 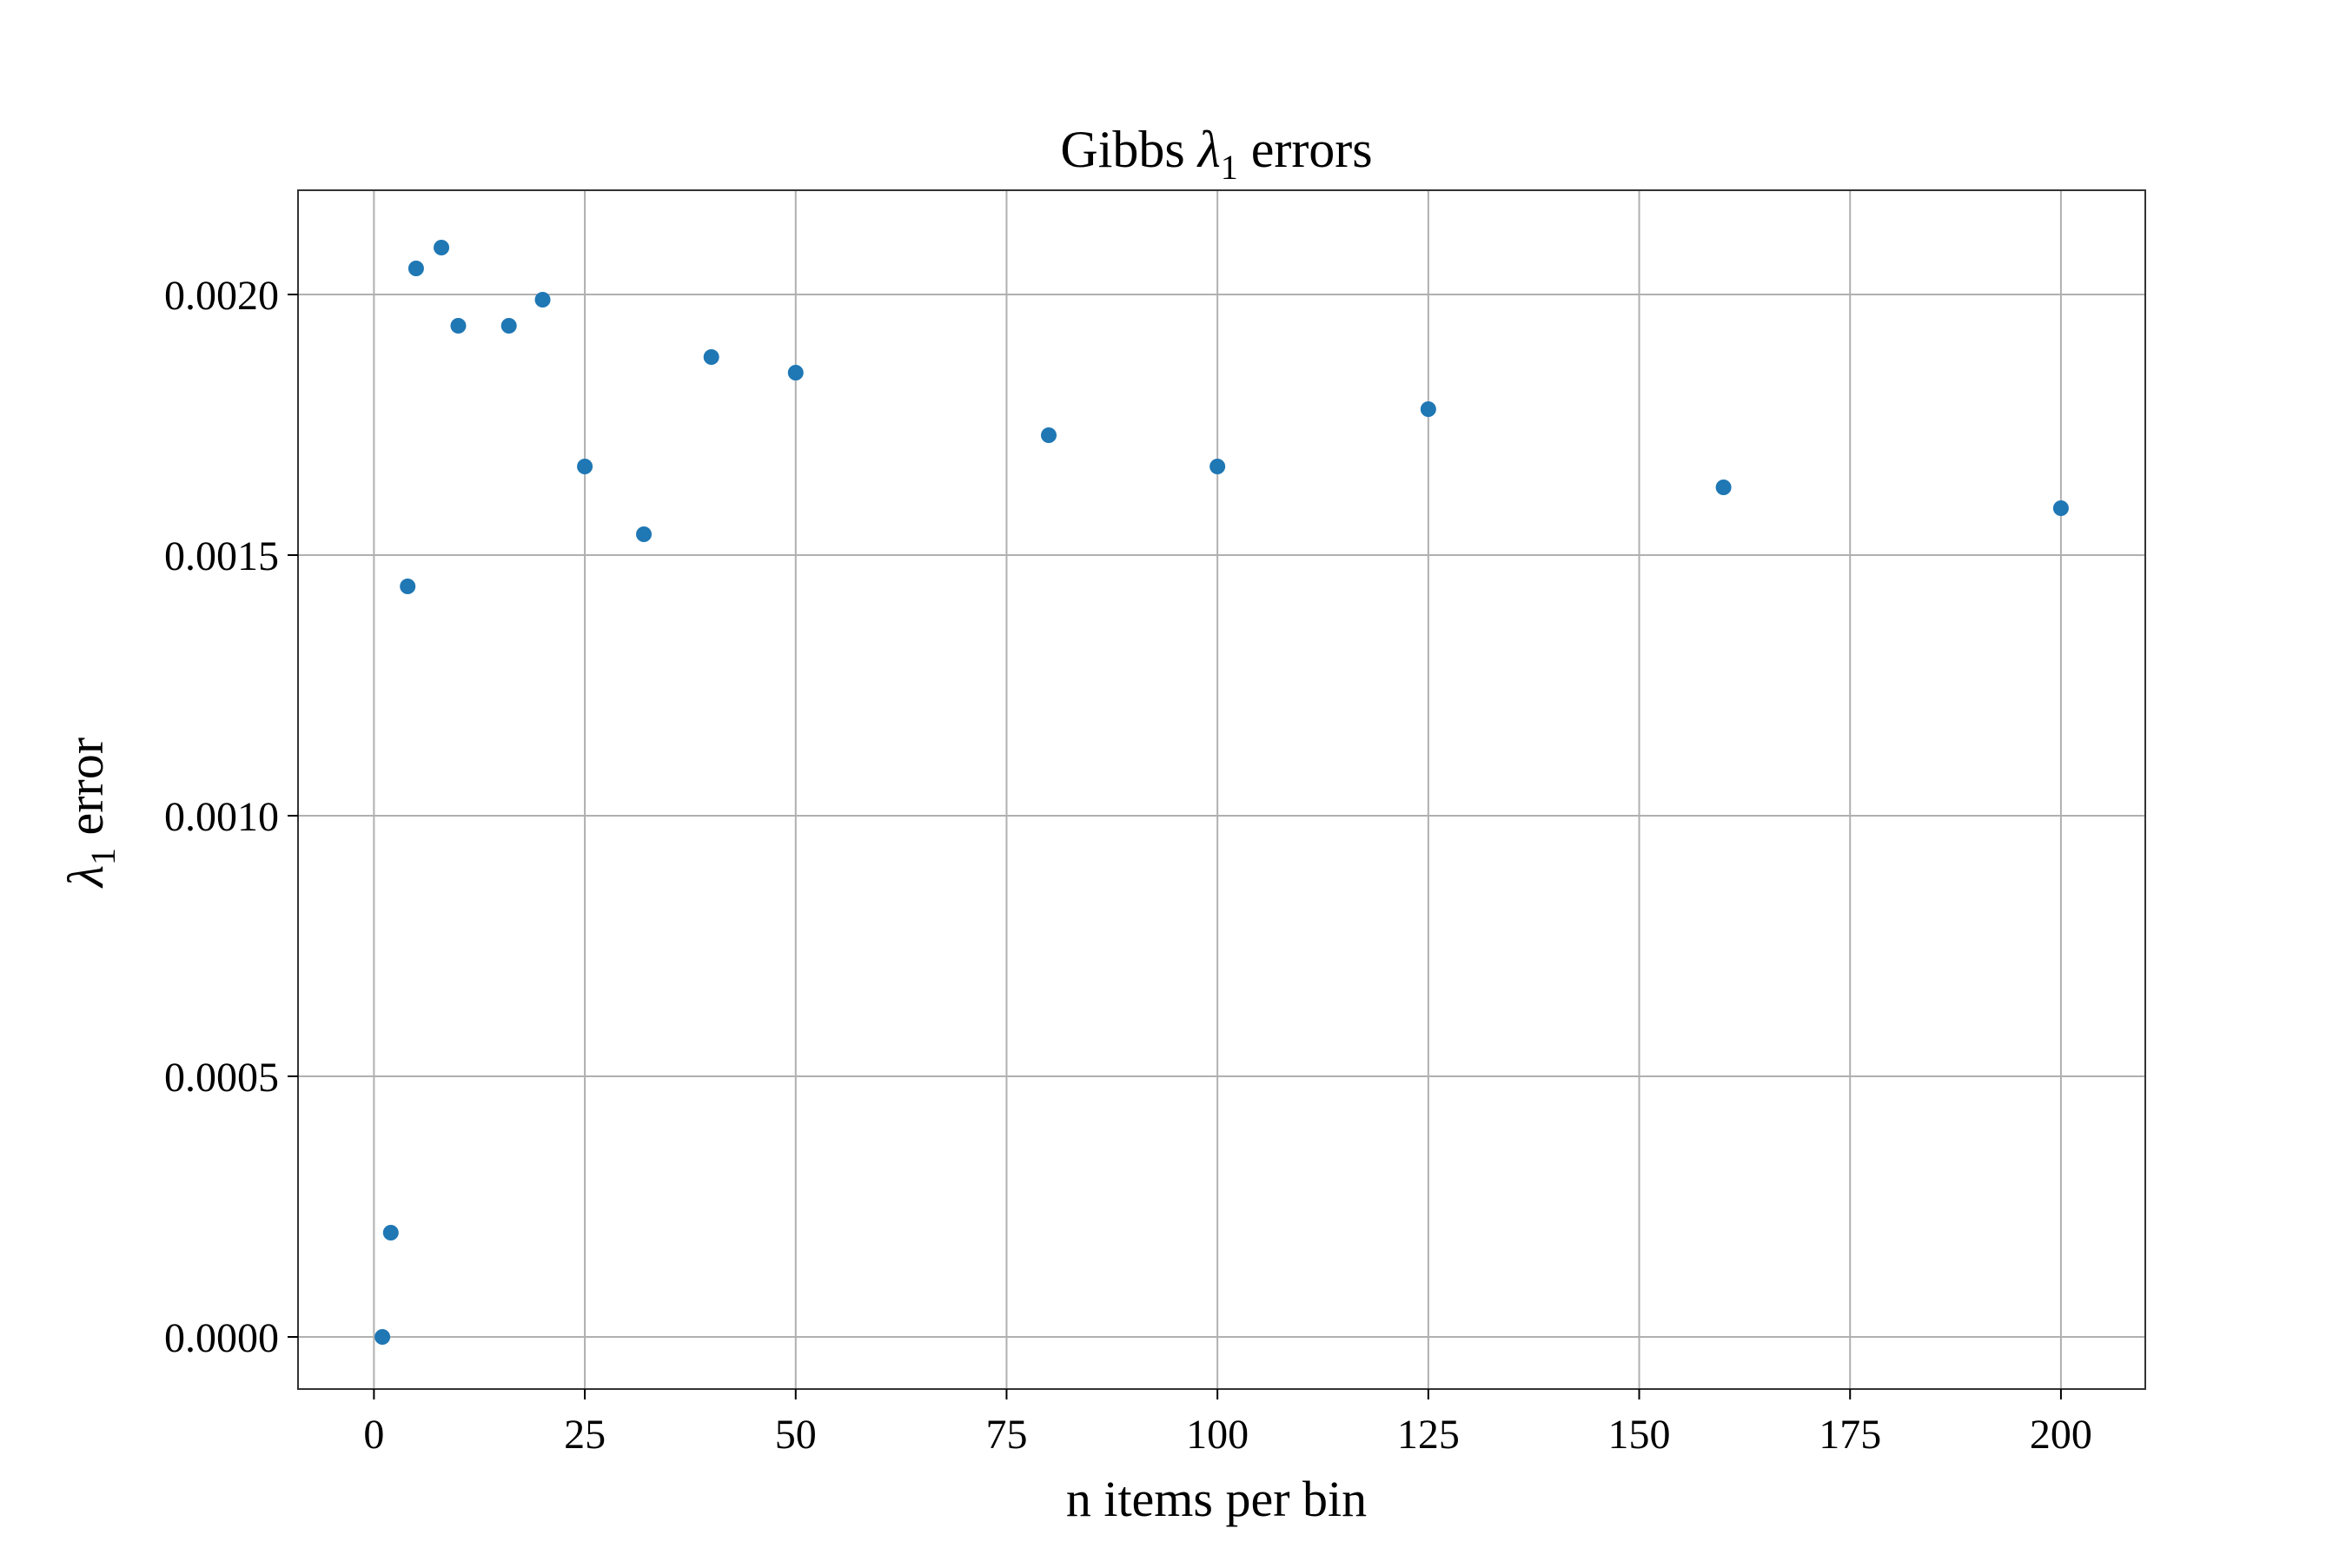 What do you see at coordinates (1428, 1435) in the screenshot?
I see `x-tick-label: 125` at bounding box center [1428, 1435].